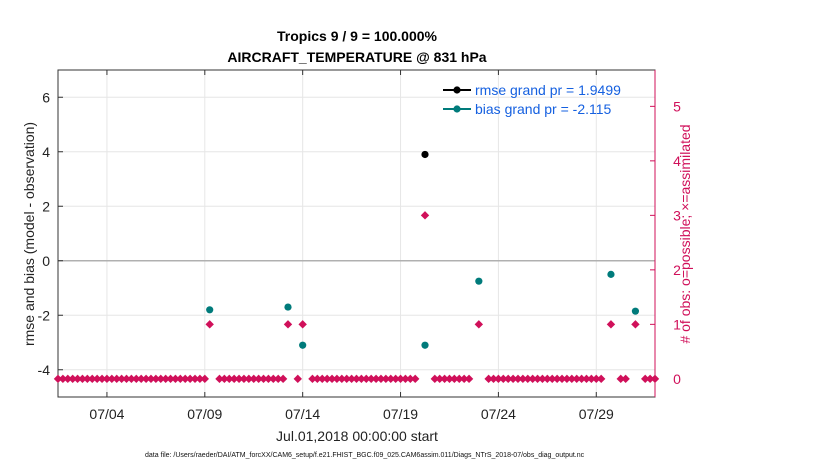 The width and height of the screenshot is (830, 470). What do you see at coordinates (46, 97) in the screenshot?
I see `y-tick-label: 6` at bounding box center [46, 97].